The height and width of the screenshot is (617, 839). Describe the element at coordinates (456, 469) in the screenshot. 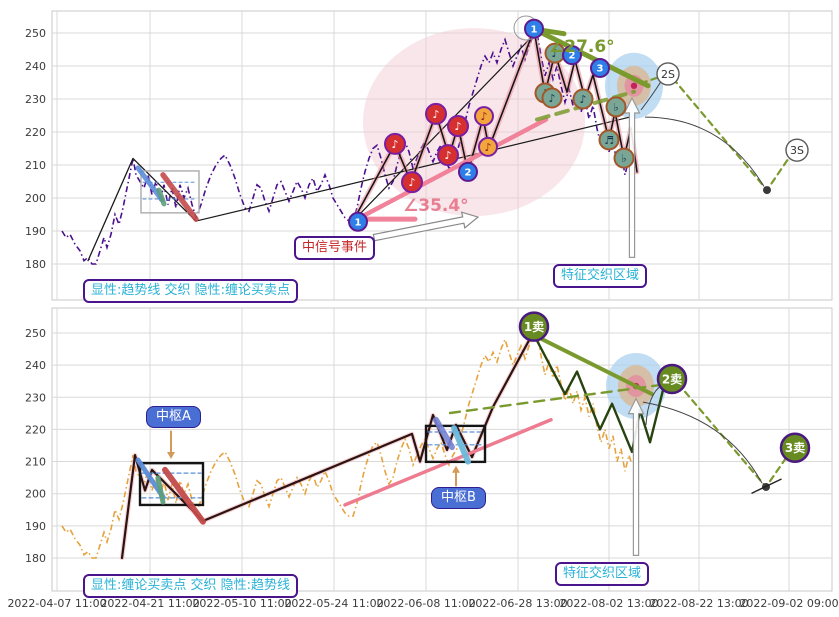

I see `pivot-b-pointer-head` at that location.